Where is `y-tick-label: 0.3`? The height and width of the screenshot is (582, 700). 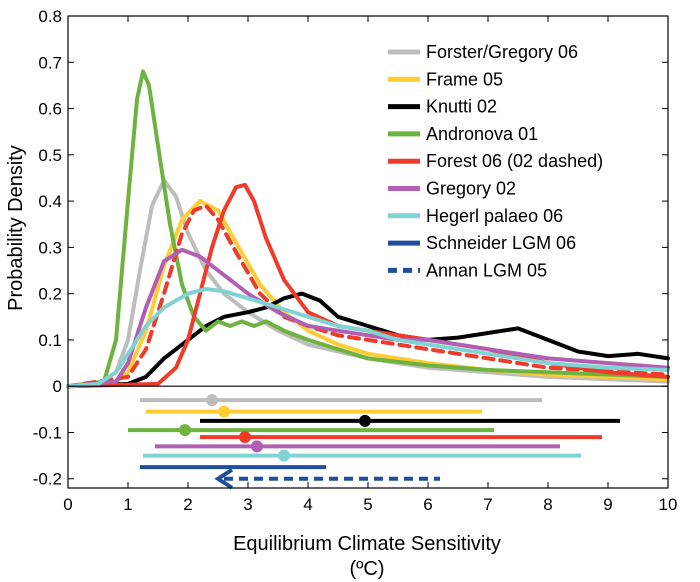
y-tick-label: 0.3 is located at coordinates (50, 247).